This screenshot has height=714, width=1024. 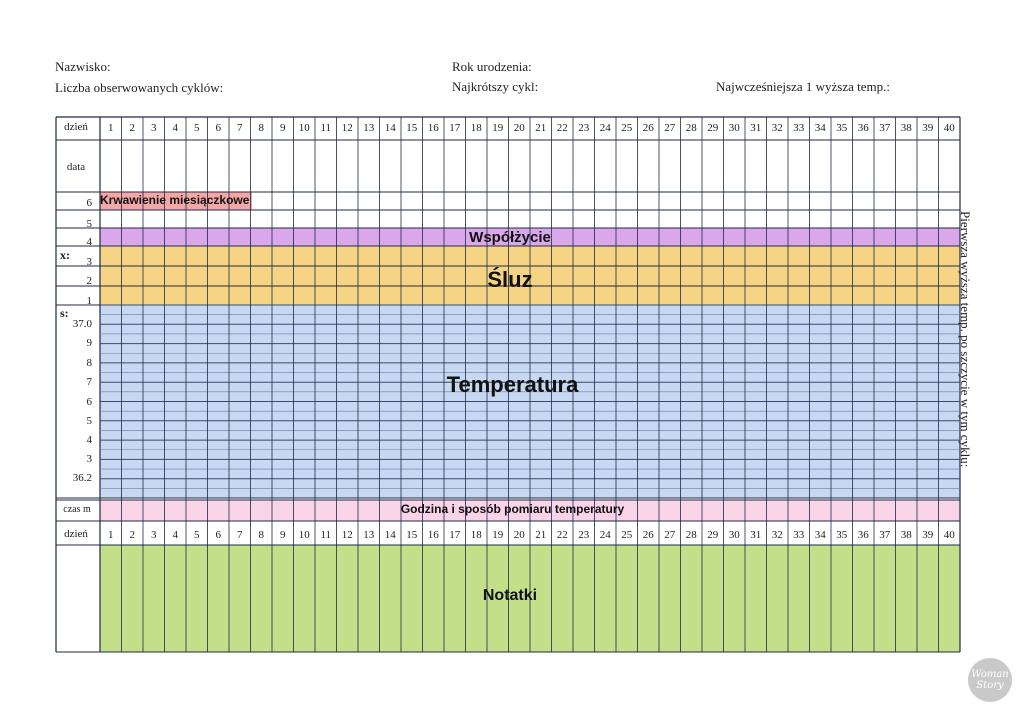 I want to click on day-number-bottom: 7, so click(x=240, y=535).